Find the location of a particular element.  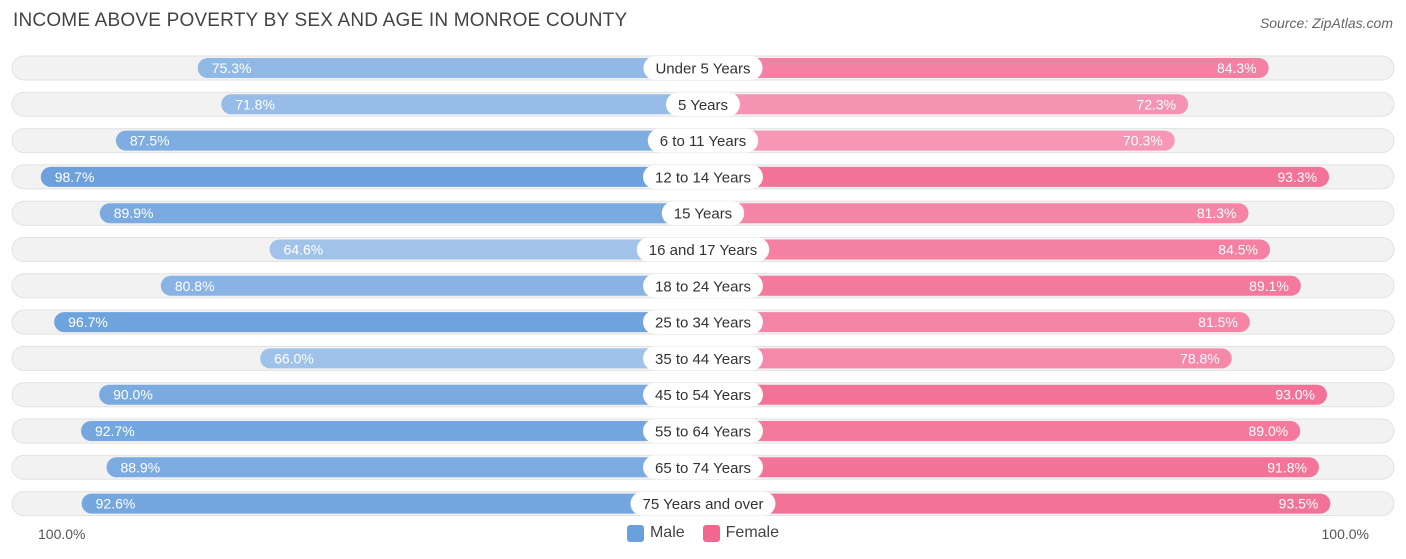

category-label: 45 to 54 Years is located at coordinates (703, 395).